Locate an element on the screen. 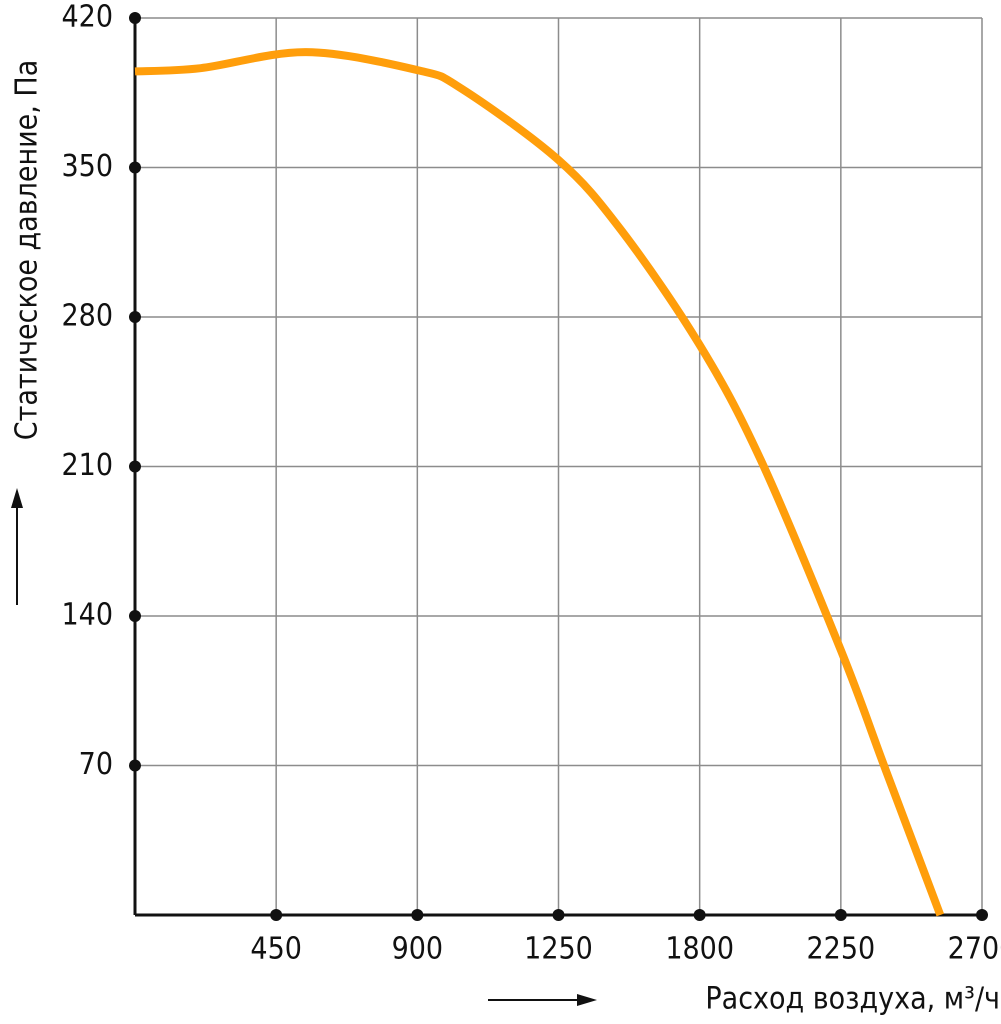  x-tick-label: 1250 is located at coordinates (558, 949).